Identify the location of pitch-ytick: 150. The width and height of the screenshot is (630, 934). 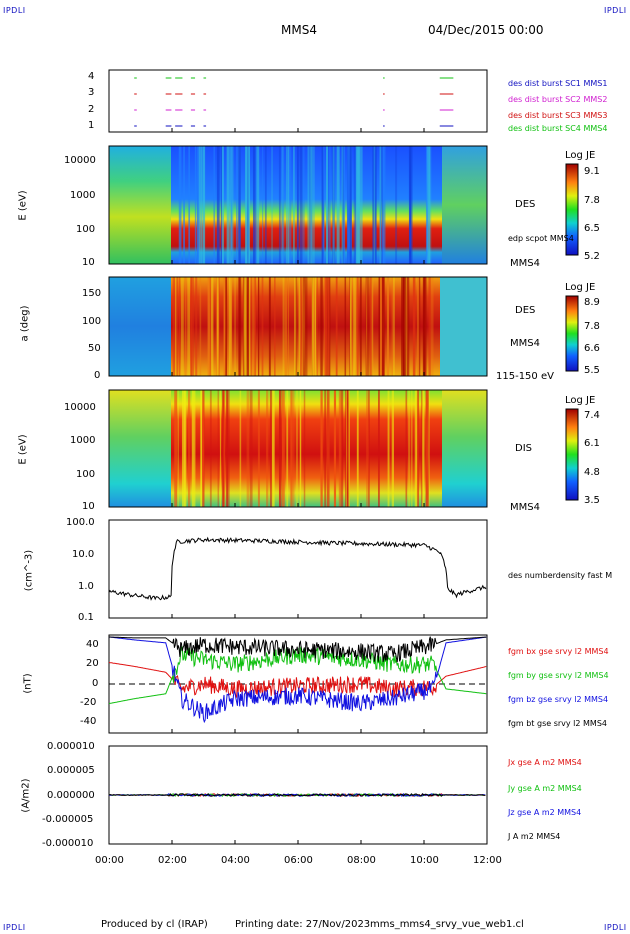
(92, 293).